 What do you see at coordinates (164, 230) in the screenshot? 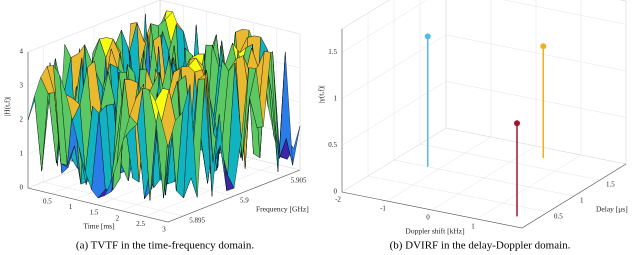
I see `x-tick-label: 3` at bounding box center [164, 230].